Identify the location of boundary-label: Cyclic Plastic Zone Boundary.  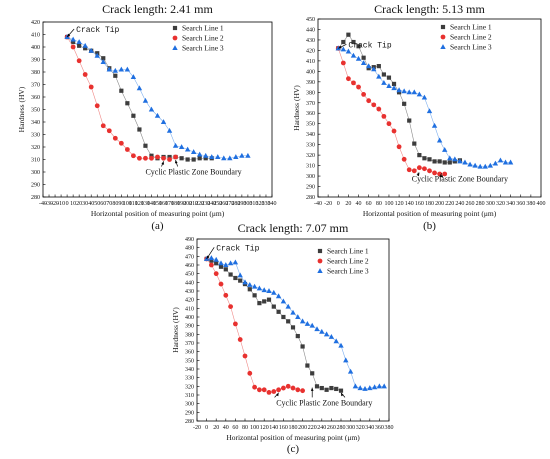
(193, 172).